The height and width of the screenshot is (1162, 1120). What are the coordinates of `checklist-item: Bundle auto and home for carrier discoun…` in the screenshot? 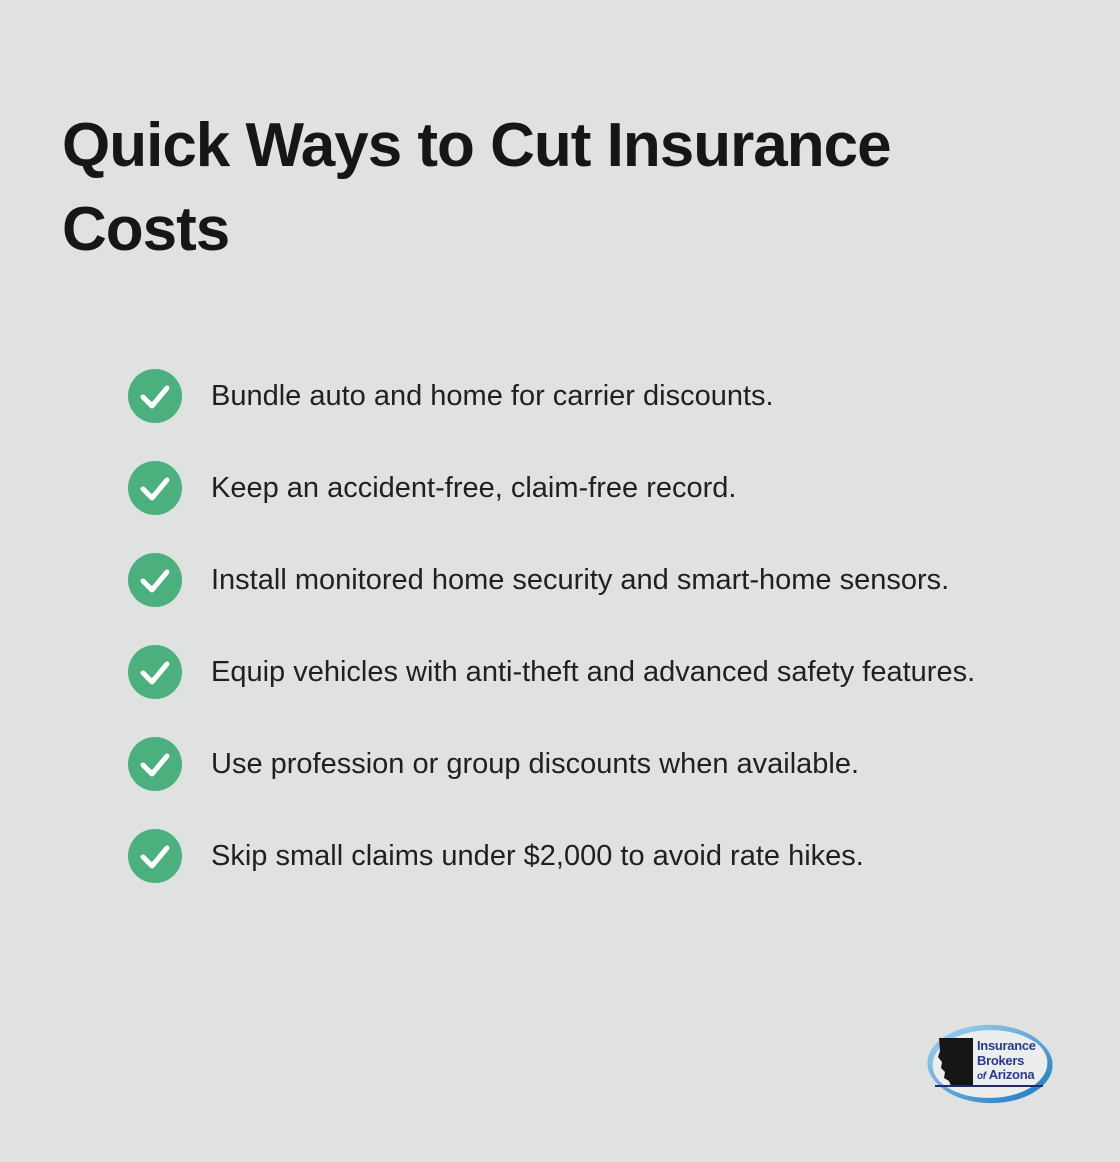 It's located at (553, 396).